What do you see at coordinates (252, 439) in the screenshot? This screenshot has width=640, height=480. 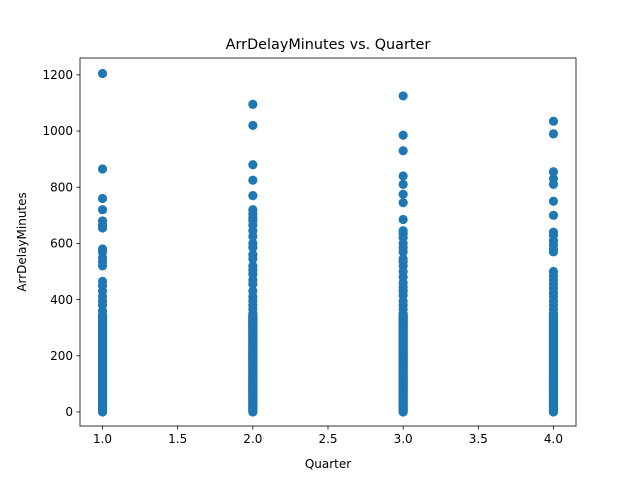 I see `x-tick-label: 2.0` at bounding box center [252, 439].